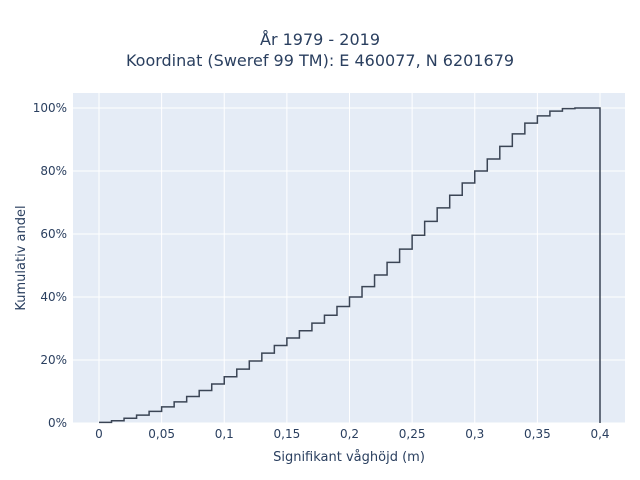 The height and width of the screenshot is (480, 640). What do you see at coordinates (537, 434) in the screenshot?
I see `x-tick-label: 0,35` at bounding box center [537, 434].